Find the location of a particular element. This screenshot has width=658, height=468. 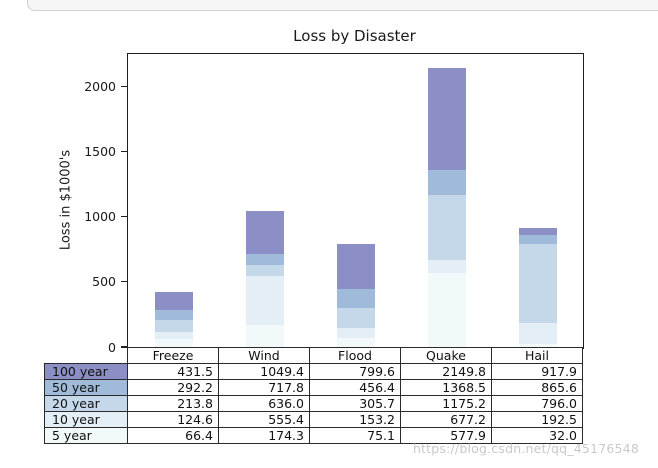

table-cell: 799.6 is located at coordinates (355, 371).